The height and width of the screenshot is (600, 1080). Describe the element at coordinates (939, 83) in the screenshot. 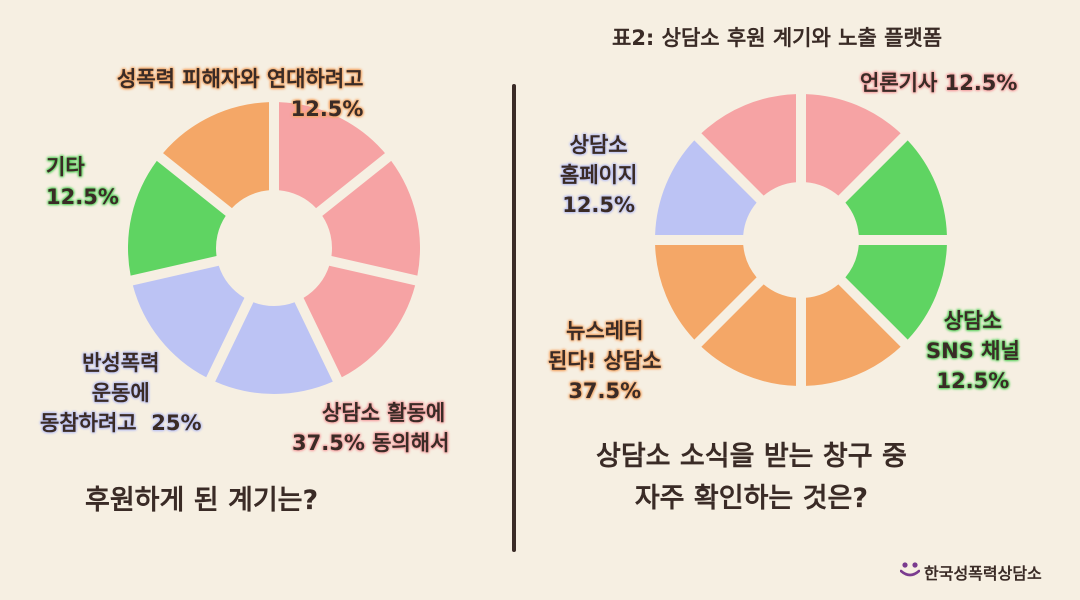

I see `label-press: 언론기사 12.5%` at that location.